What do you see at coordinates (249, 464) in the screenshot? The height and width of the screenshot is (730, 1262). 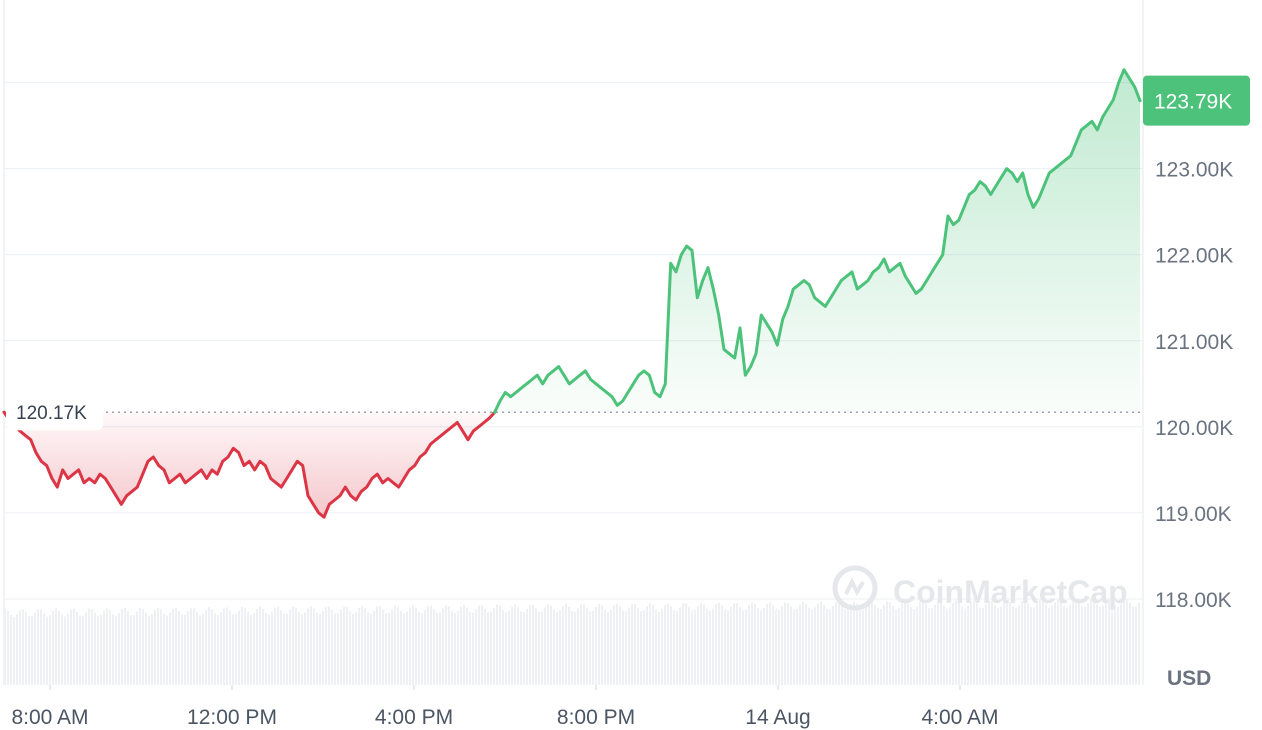 I see `price-line-down` at bounding box center [249, 464].